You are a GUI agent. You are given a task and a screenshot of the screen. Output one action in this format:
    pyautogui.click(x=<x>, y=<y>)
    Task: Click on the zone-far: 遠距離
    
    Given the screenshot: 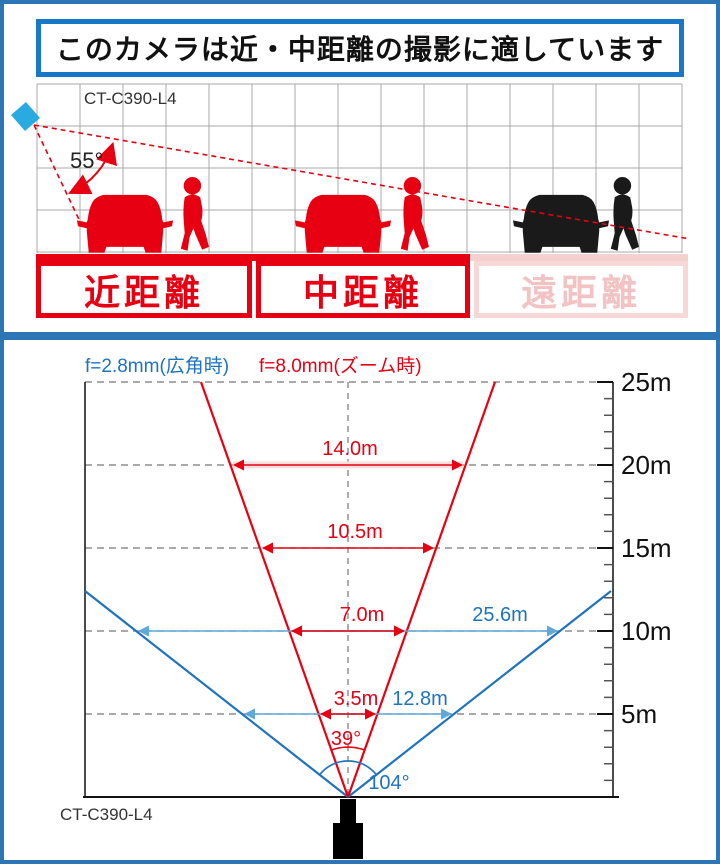 What is the action you would take?
    pyautogui.click(x=581, y=289)
    